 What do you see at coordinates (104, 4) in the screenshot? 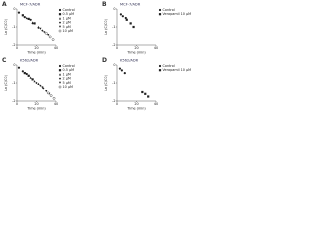
I see `panel-label: B` at bounding box center [104, 4].